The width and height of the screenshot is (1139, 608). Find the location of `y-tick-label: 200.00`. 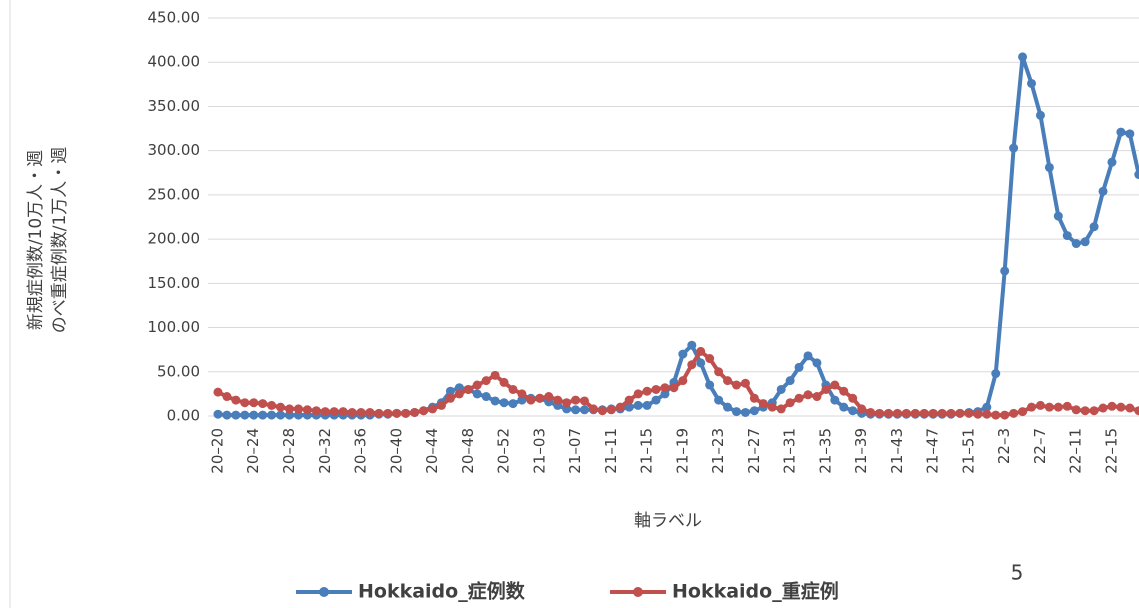

y-tick-label: 200.00 is located at coordinates (174, 239).